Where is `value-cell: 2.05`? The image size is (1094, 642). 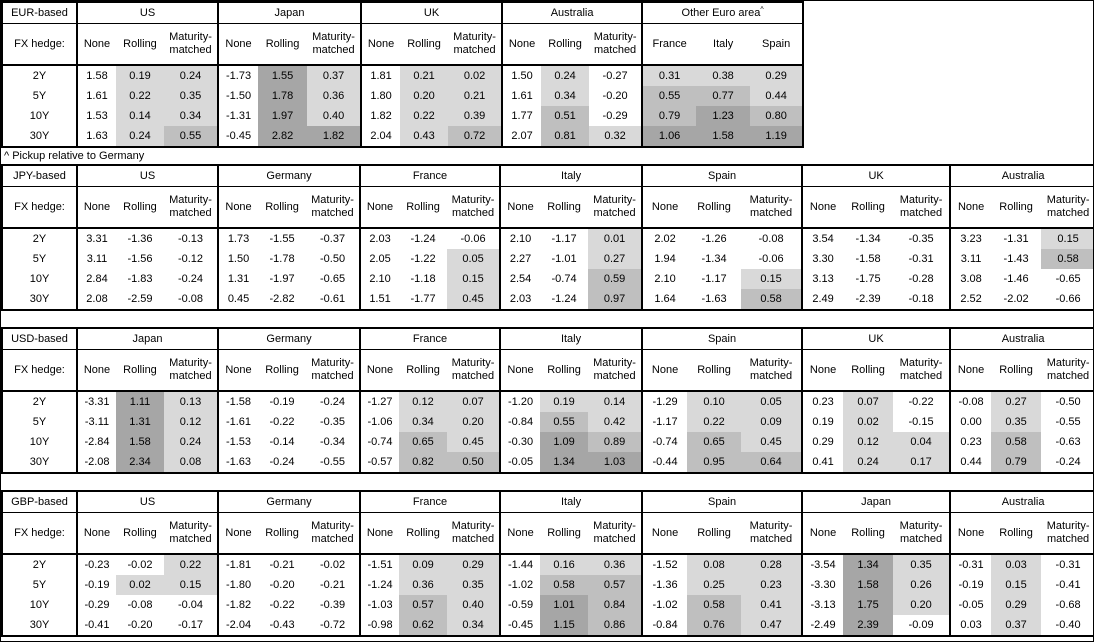 value-cell: 2.05 is located at coordinates (379, 259).